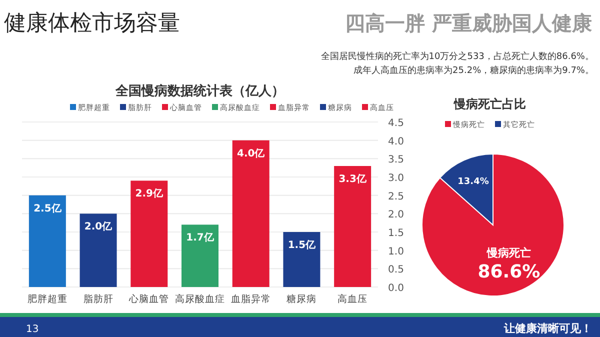 This screenshot has height=337, width=600. I want to click on data-label: 1.7亿, so click(200, 238).